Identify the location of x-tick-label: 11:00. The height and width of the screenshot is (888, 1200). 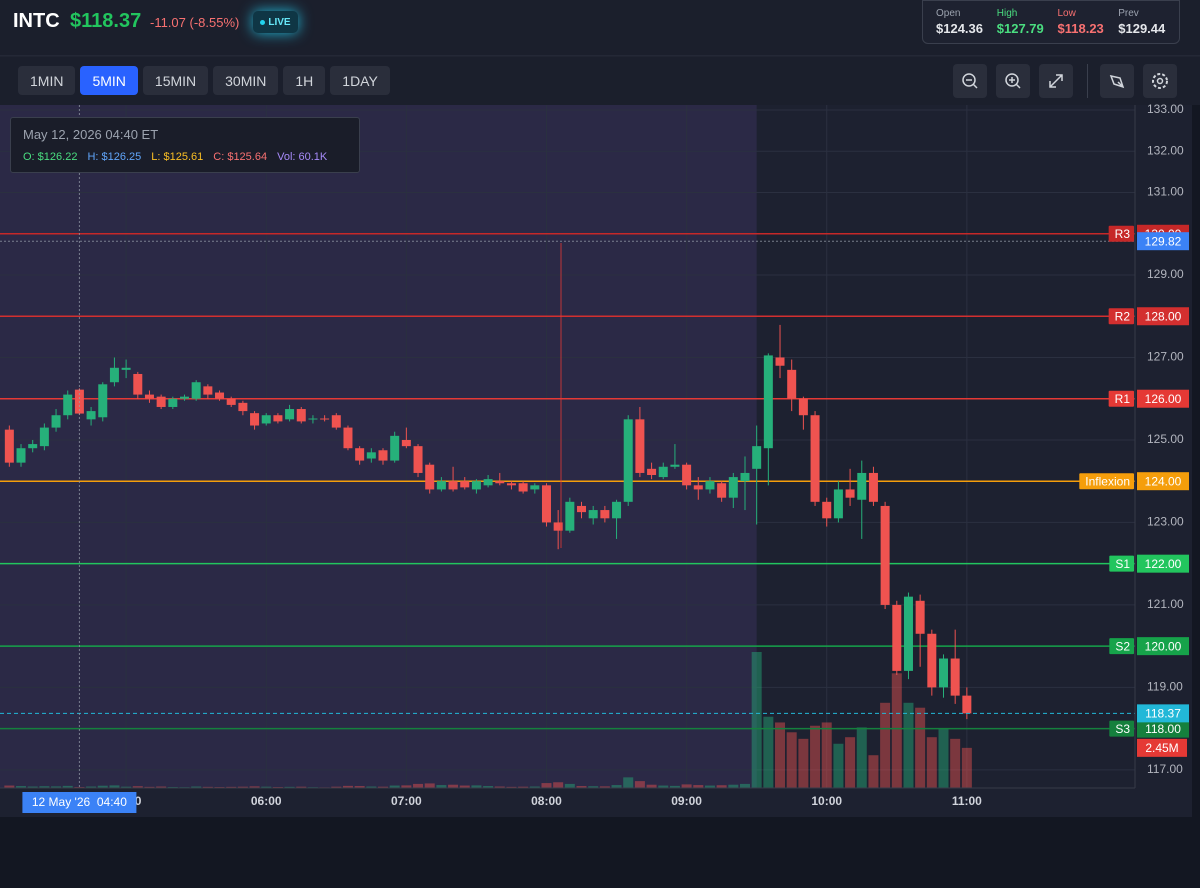
(967, 801).